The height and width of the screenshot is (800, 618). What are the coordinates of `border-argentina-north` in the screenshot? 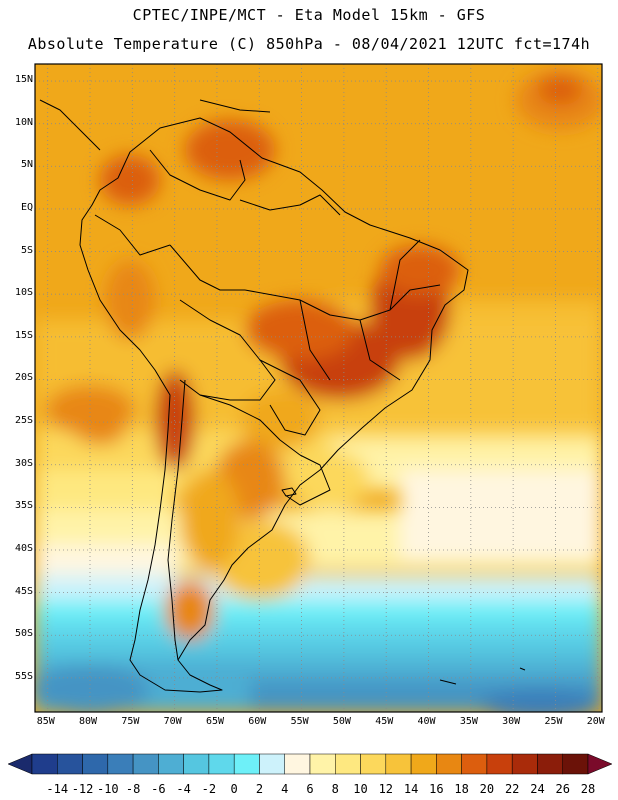 It's located at (250, 425).